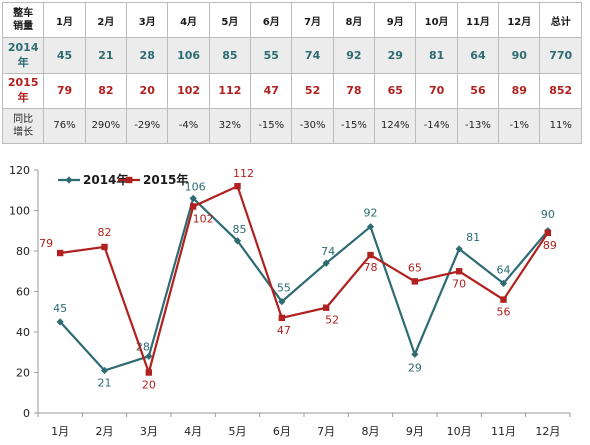  Describe the element at coordinates (188, 90) in the screenshot. I see `cell-2015-month-4: 102` at that location.